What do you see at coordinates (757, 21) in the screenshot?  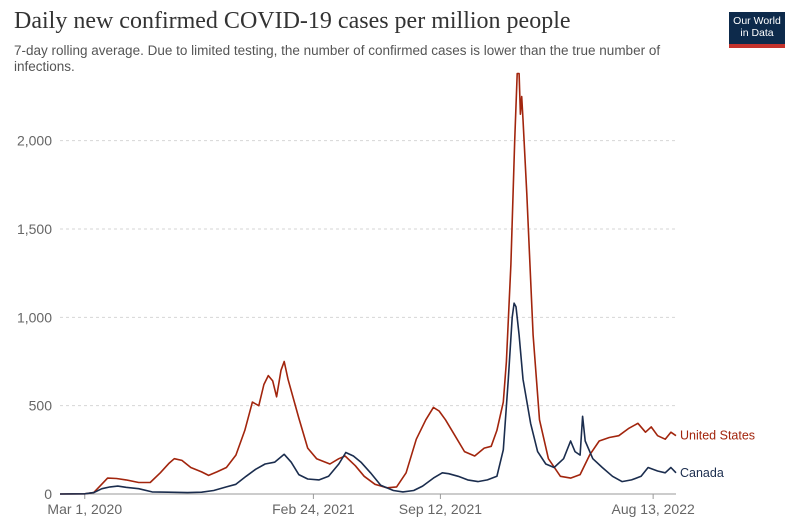 I see `logo-line-1: Our World` at bounding box center [757, 21].